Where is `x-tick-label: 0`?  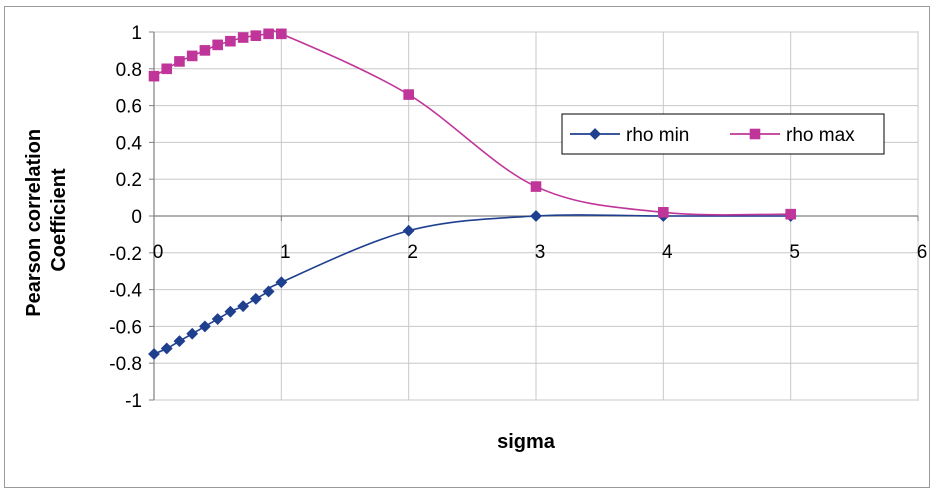 x-tick-label: 0 is located at coordinates (158, 252).